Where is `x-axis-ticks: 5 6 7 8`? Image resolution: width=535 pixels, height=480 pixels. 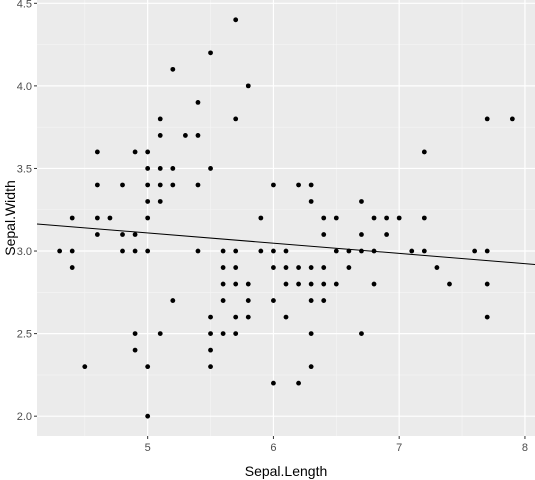
x-axis-ticks: 5 6 7 8 is located at coordinates (336, 445).